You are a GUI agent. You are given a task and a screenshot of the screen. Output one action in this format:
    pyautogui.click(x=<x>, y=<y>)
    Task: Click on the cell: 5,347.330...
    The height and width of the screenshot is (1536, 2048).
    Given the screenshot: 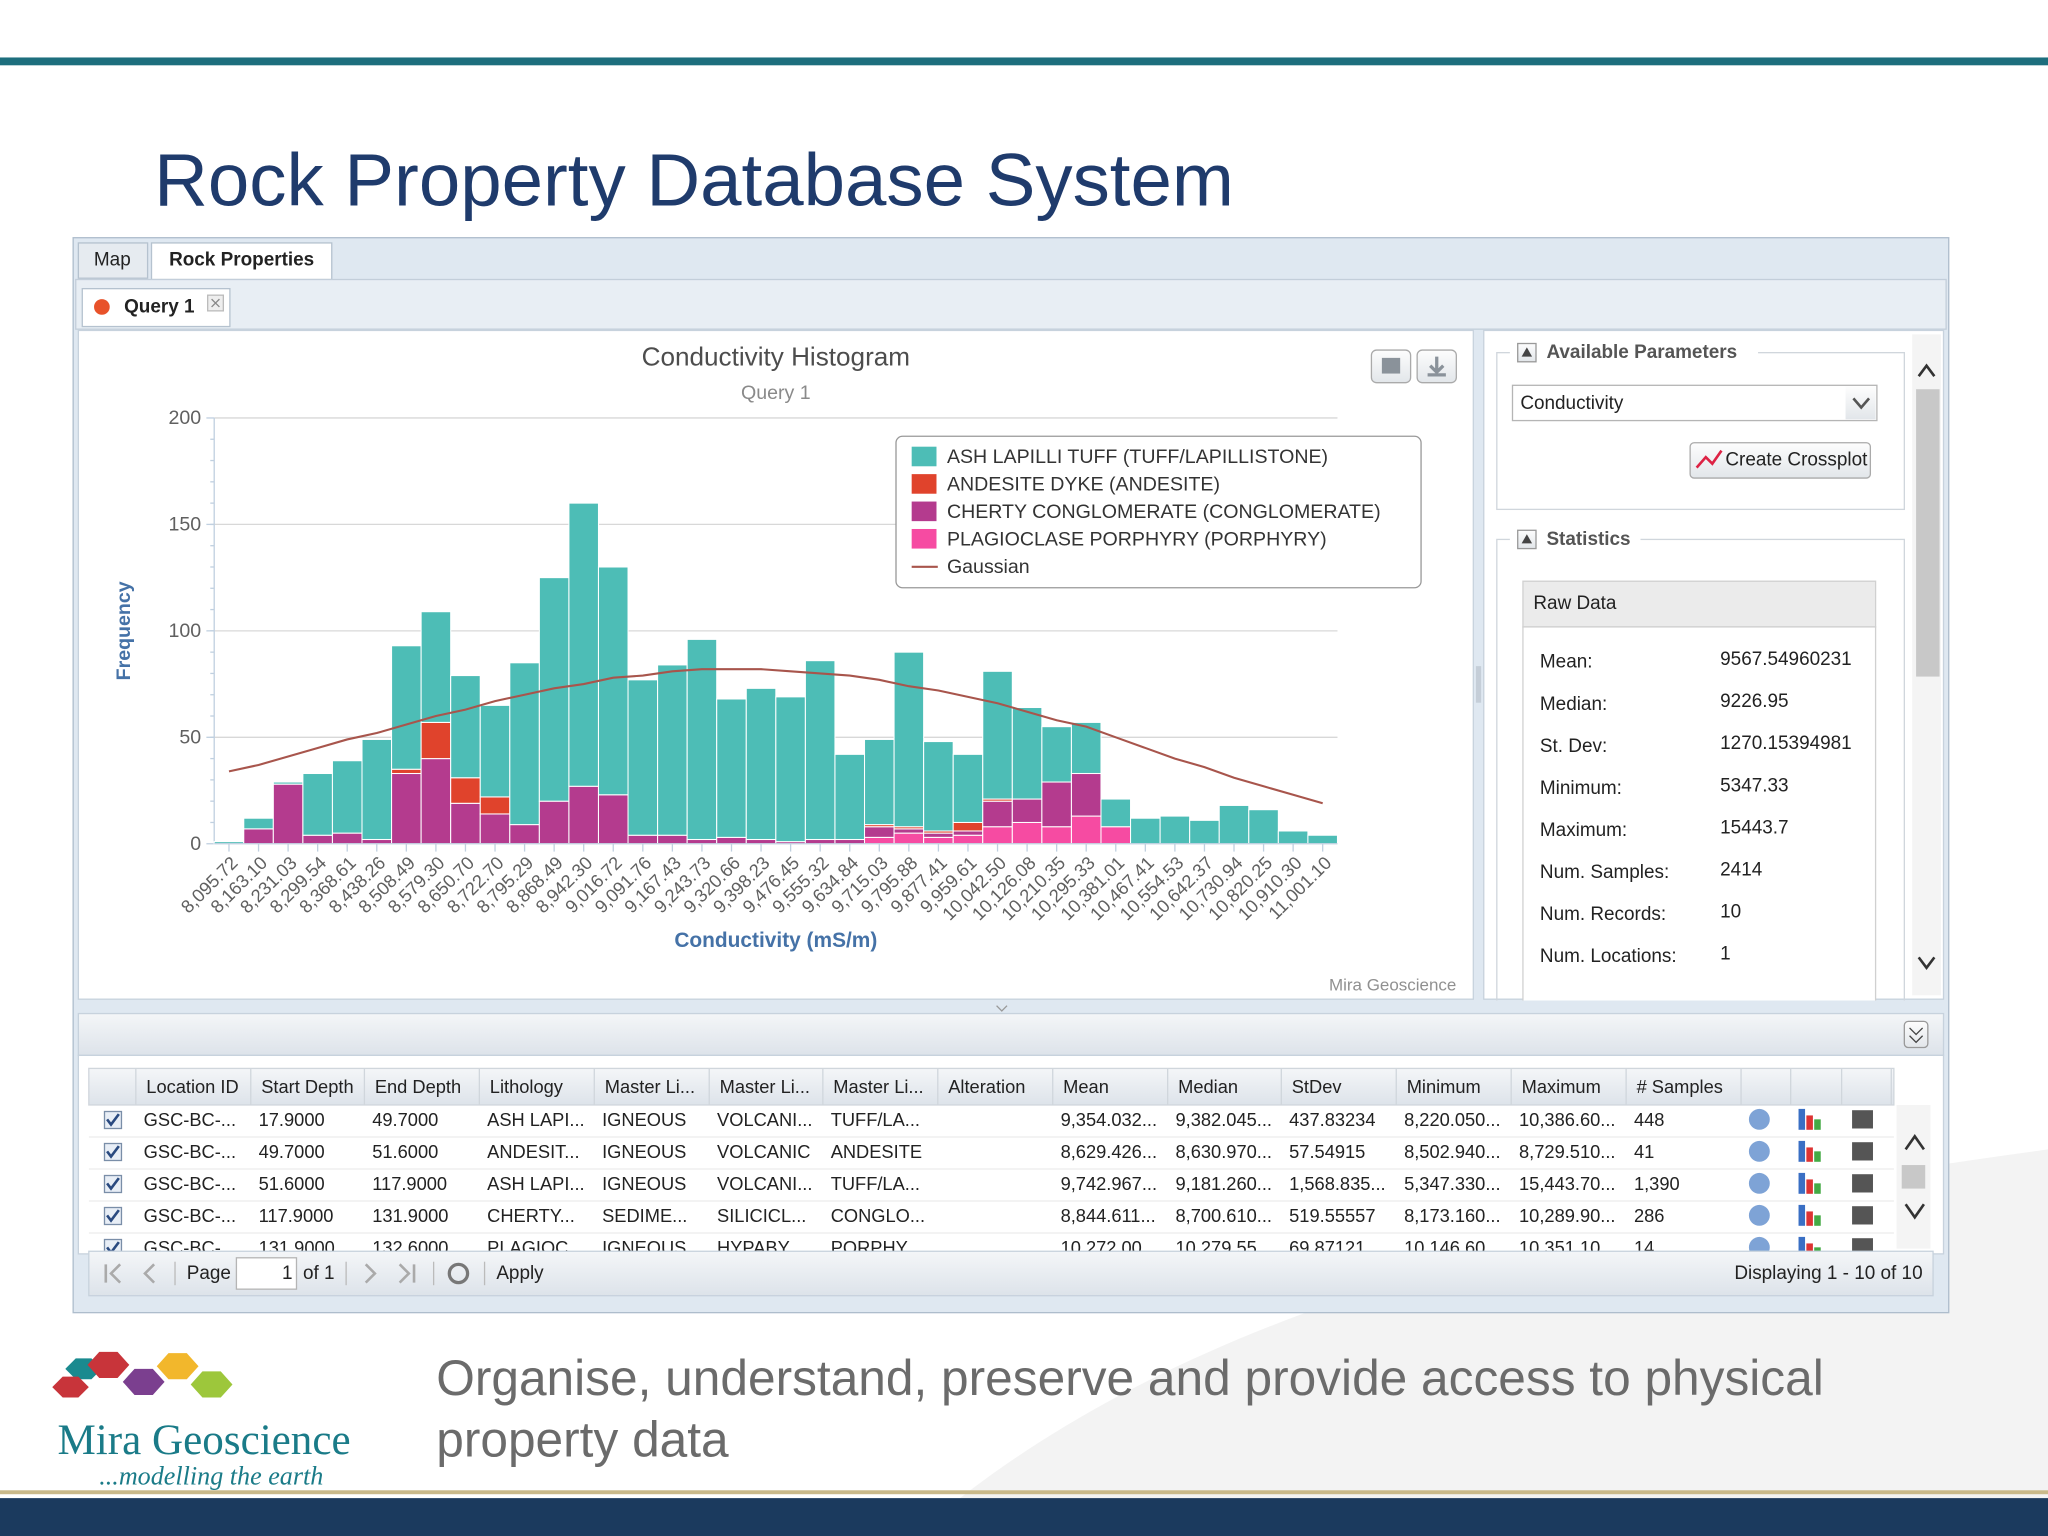 What is the action you would take?
    pyautogui.click(x=1452, y=1183)
    